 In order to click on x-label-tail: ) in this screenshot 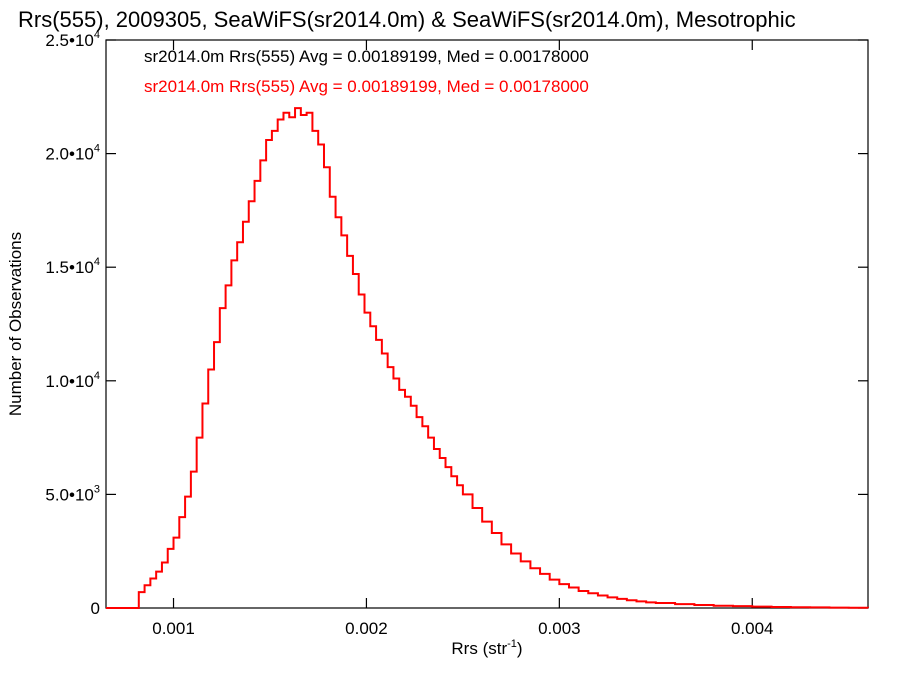, I will do `click(520, 648)`.